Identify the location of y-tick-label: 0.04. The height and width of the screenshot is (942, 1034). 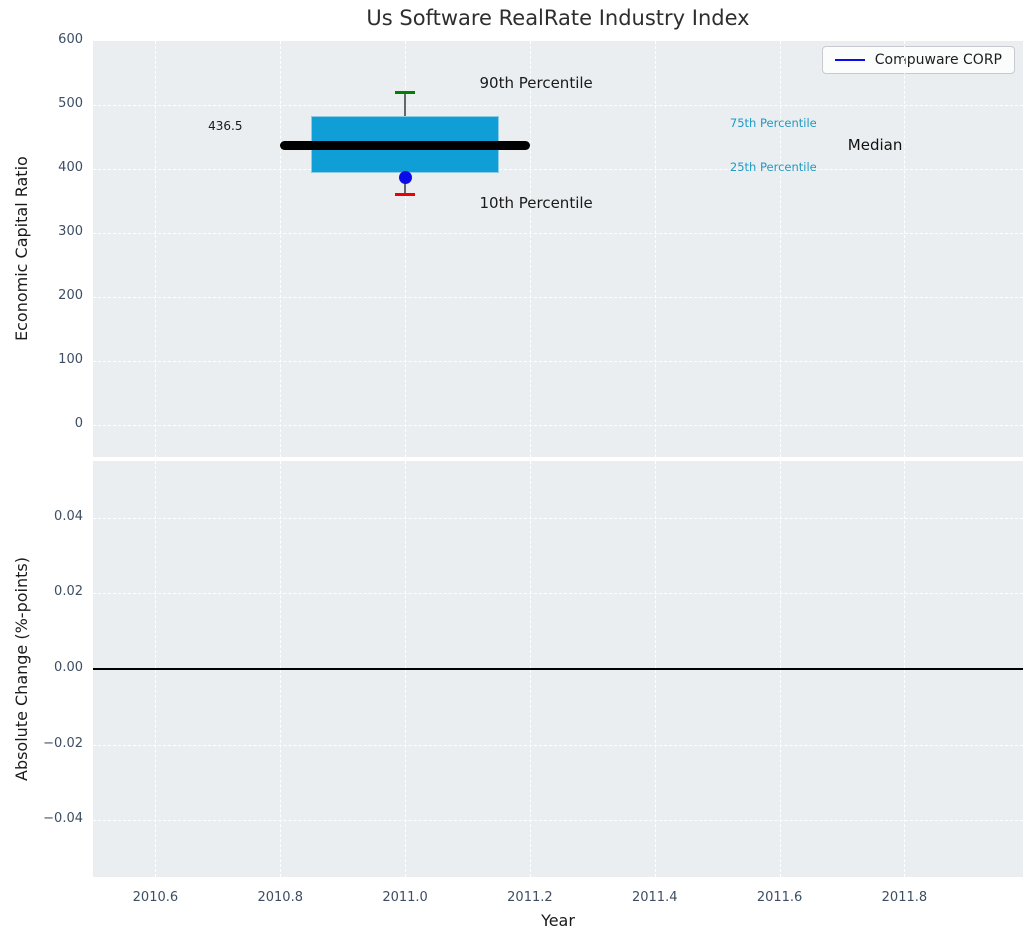
(68, 516).